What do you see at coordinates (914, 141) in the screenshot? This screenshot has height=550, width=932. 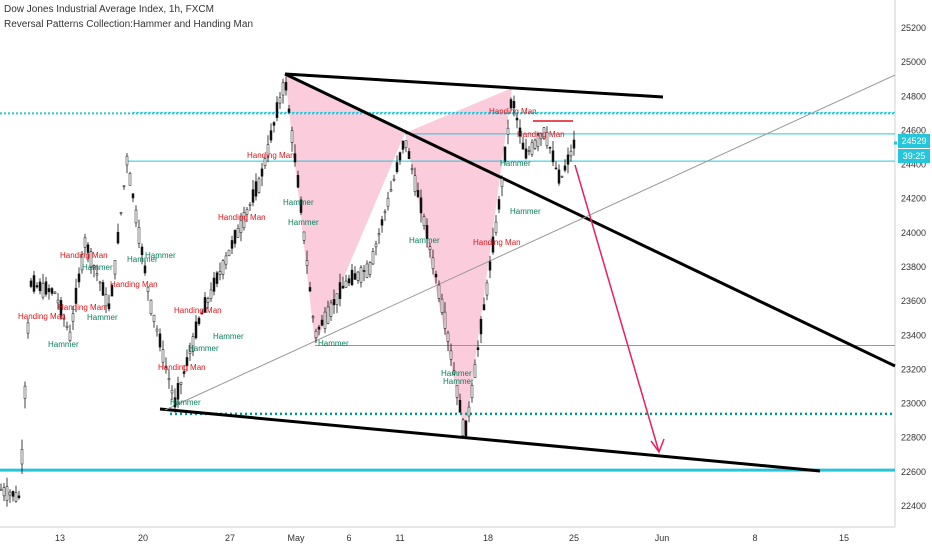 I see `current-price-tag: 24529` at bounding box center [914, 141].